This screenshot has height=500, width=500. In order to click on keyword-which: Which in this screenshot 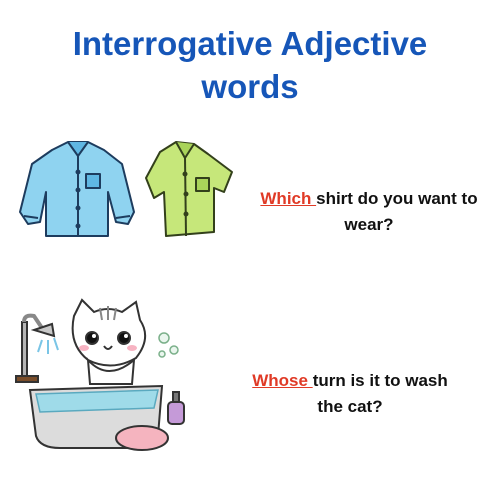, I will do `click(288, 198)`.